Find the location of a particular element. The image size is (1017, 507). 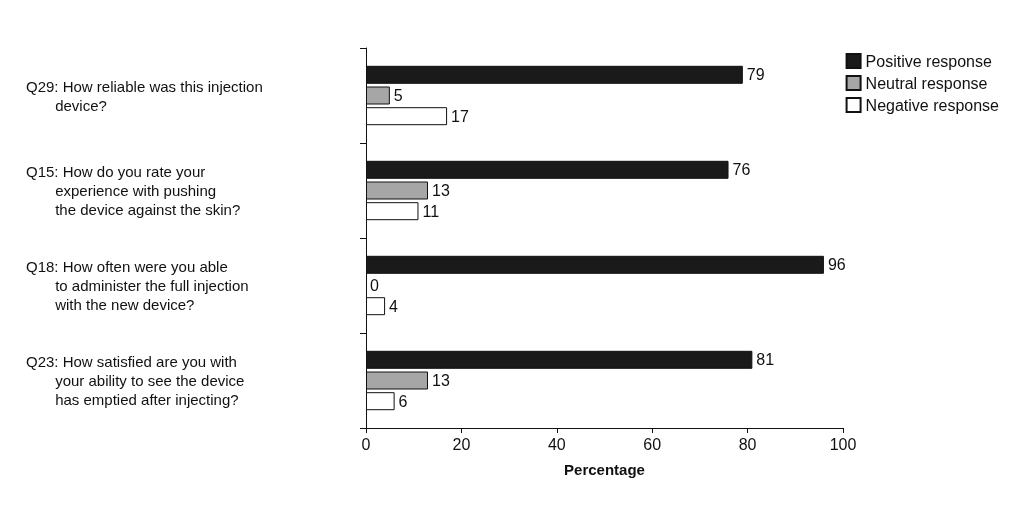

x-tick-label: 40 is located at coordinates (556, 444).